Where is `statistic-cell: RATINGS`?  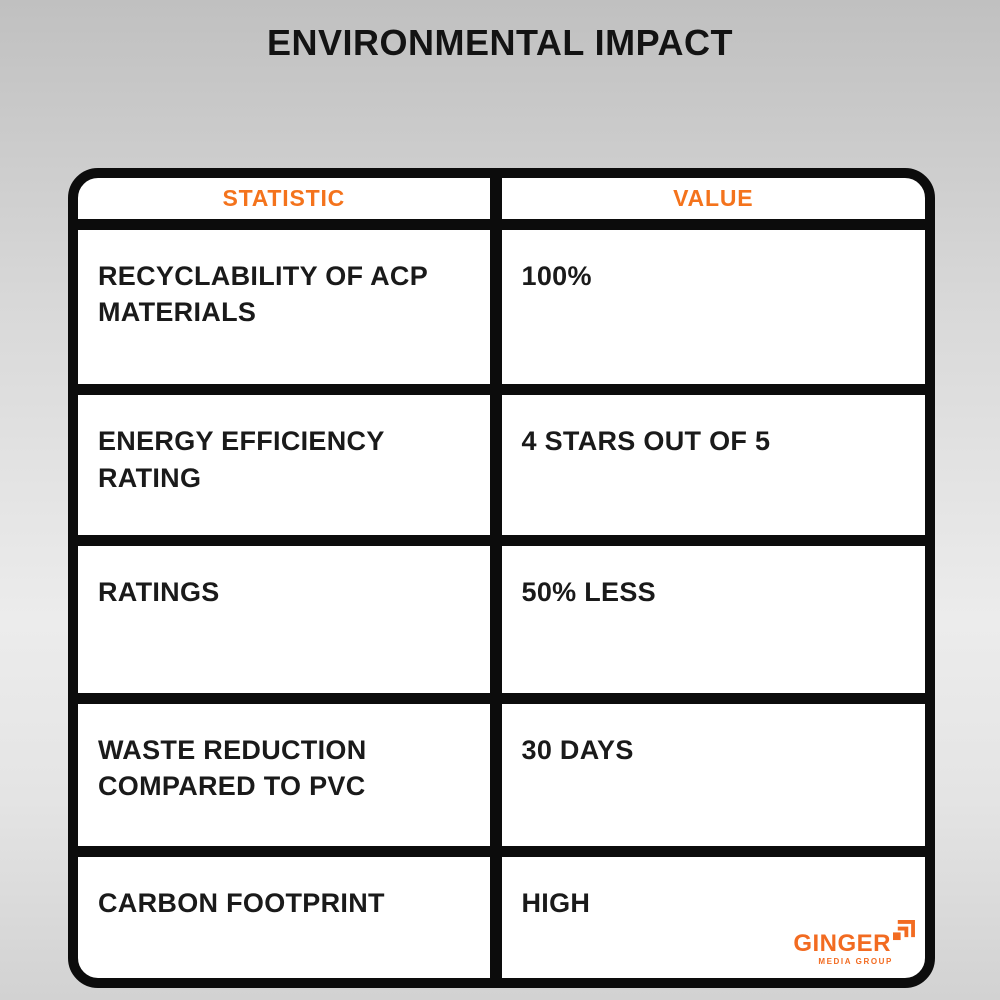
statistic-cell: RATINGS is located at coordinates (290, 619).